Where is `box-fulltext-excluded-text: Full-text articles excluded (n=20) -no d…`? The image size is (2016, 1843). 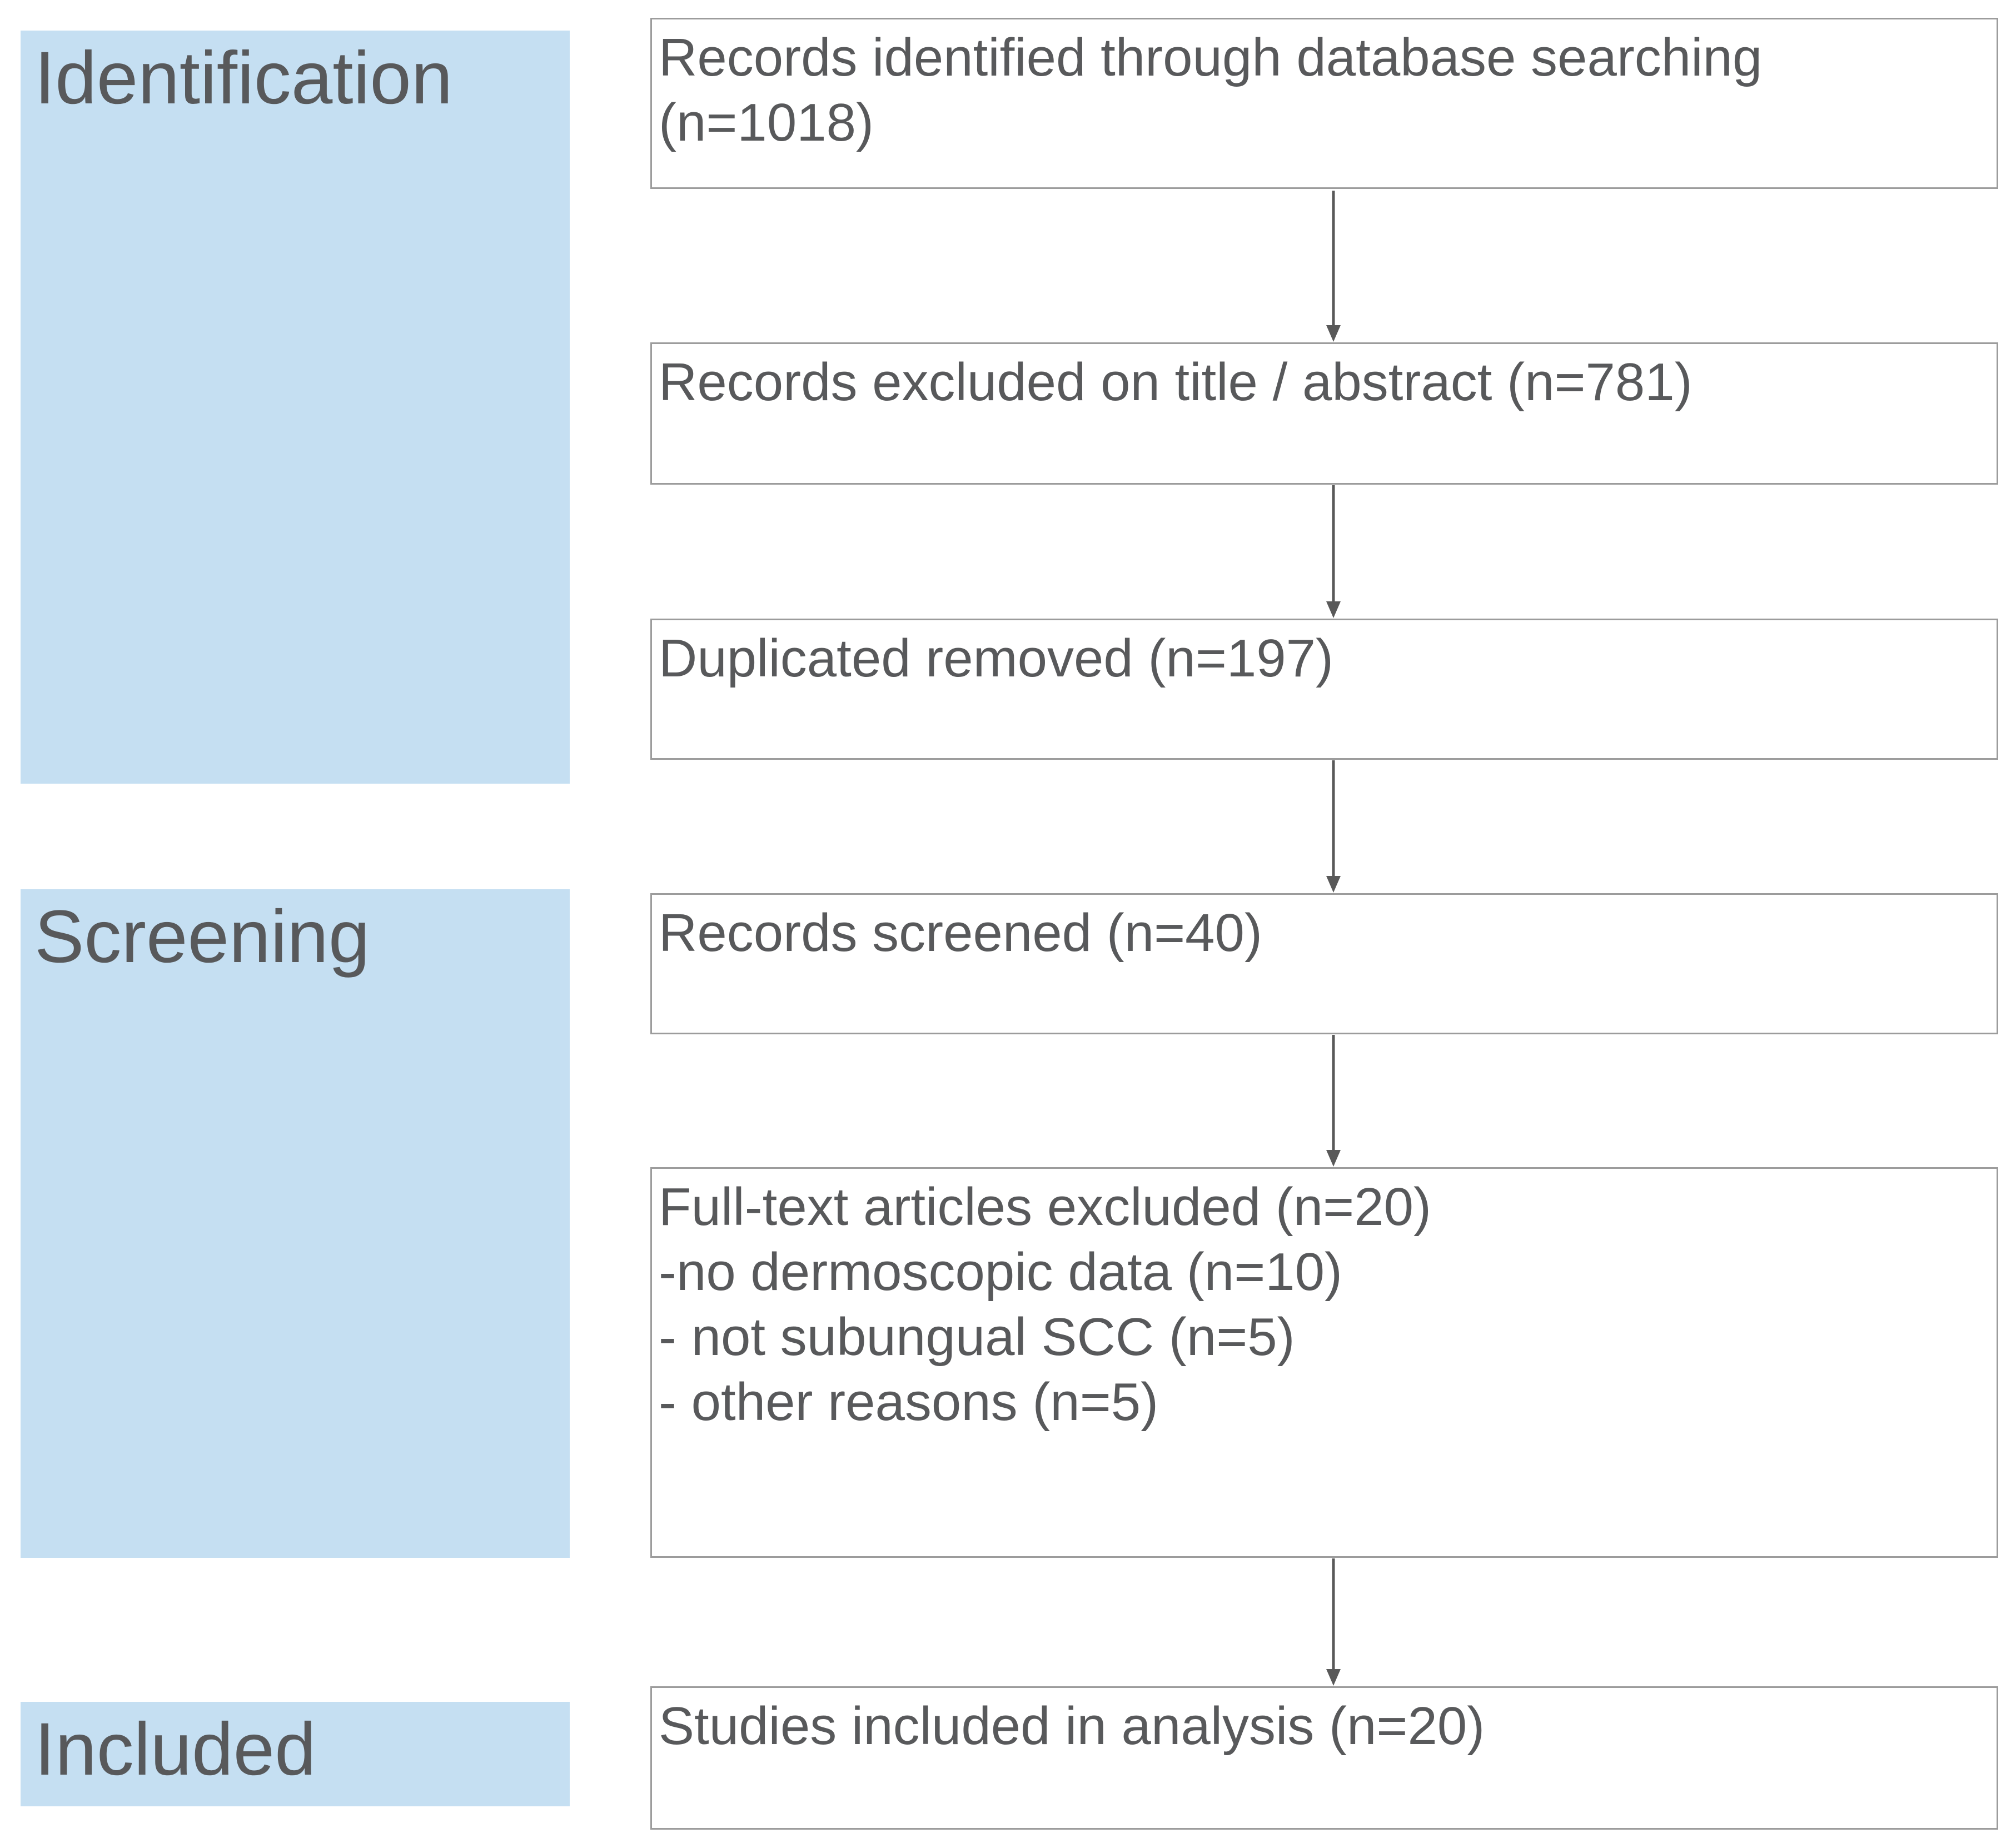
box-fulltext-excluded-text: Full-text articles excluded (n=20) -no d… is located at coordinates (1045, 1304).